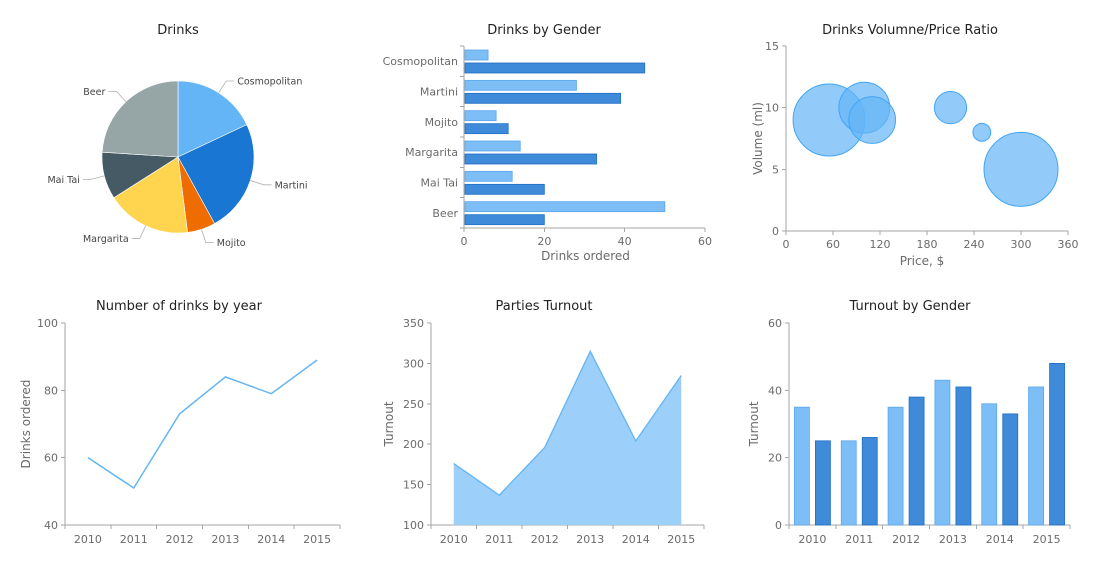  What do you see at coordinates (420, 61) in the screenshot?
I see `category-label: Cosmopolitan` at bounding box center [420, 61].